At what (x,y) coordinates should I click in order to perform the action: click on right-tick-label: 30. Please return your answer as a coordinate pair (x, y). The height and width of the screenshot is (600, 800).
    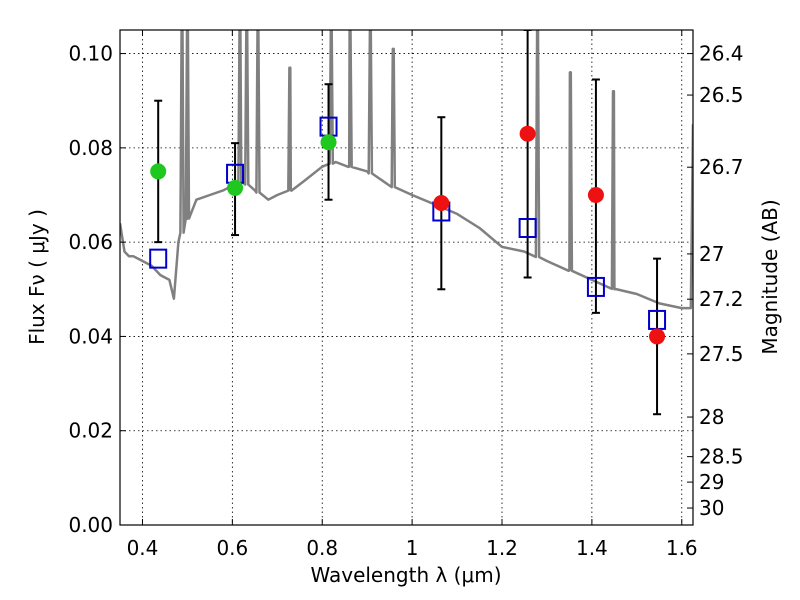
    Looking at the image, I should click on (711, 508).